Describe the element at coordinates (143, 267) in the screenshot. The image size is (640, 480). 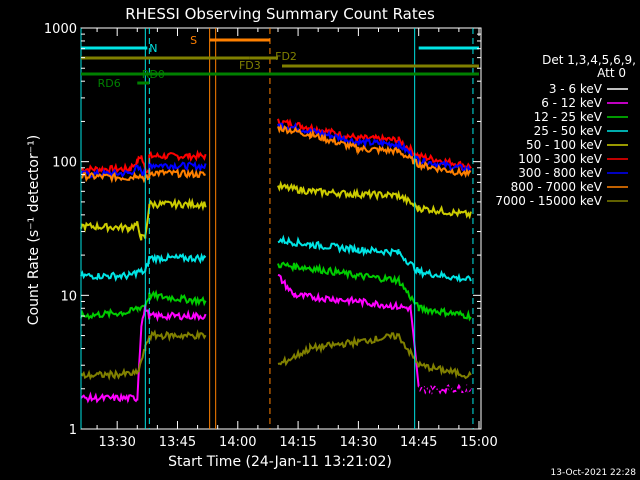
I see `series-25-50-kev-line` at that location.